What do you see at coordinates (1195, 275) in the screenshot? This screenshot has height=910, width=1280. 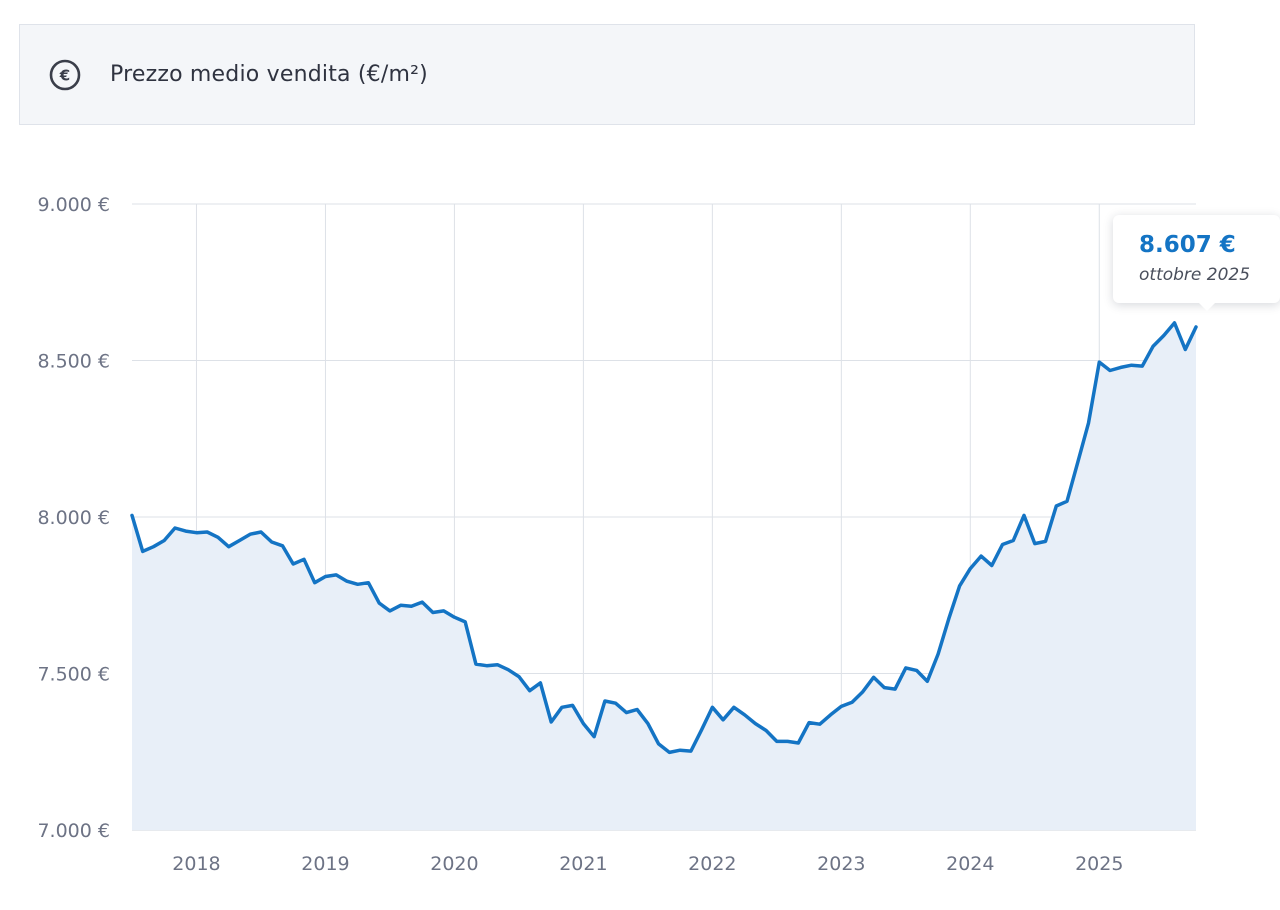 I see `tooltip-date: ottobre 2025` at bounding box center [1195, 275].